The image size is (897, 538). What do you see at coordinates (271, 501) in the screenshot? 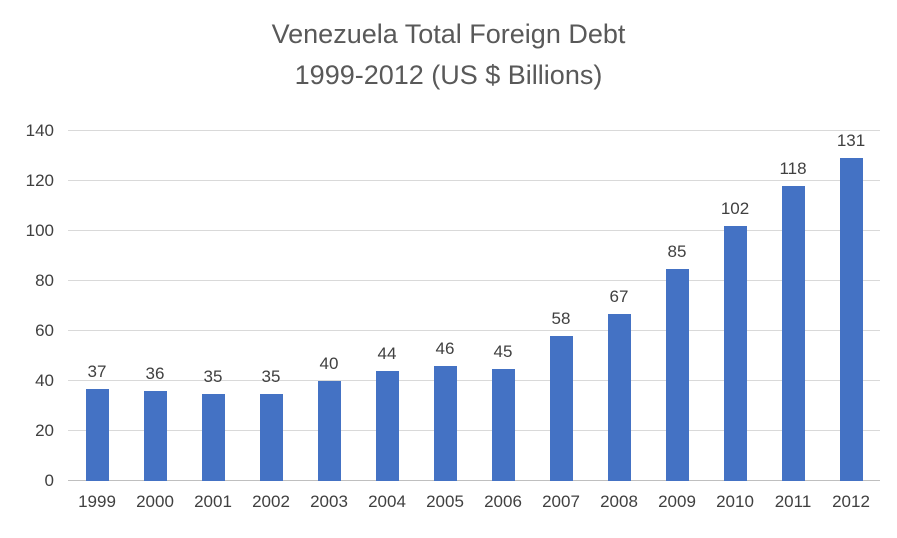
I see `x-axis-category-label: 2002` at bounding box center [271, 501].